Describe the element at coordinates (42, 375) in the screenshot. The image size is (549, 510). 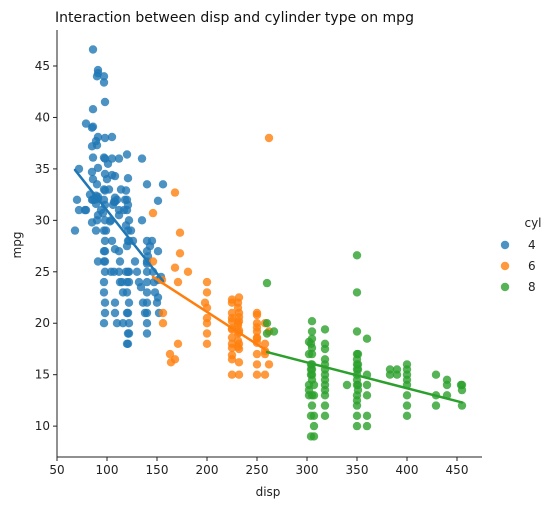
I see `y-tick-label: 15` at that location.